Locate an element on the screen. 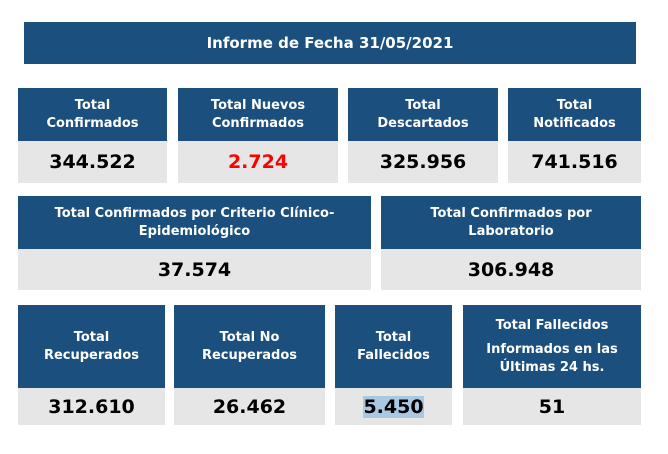 The image size is (668, 454). card-value-box: 306.948 is located at coordinates (511, 269).